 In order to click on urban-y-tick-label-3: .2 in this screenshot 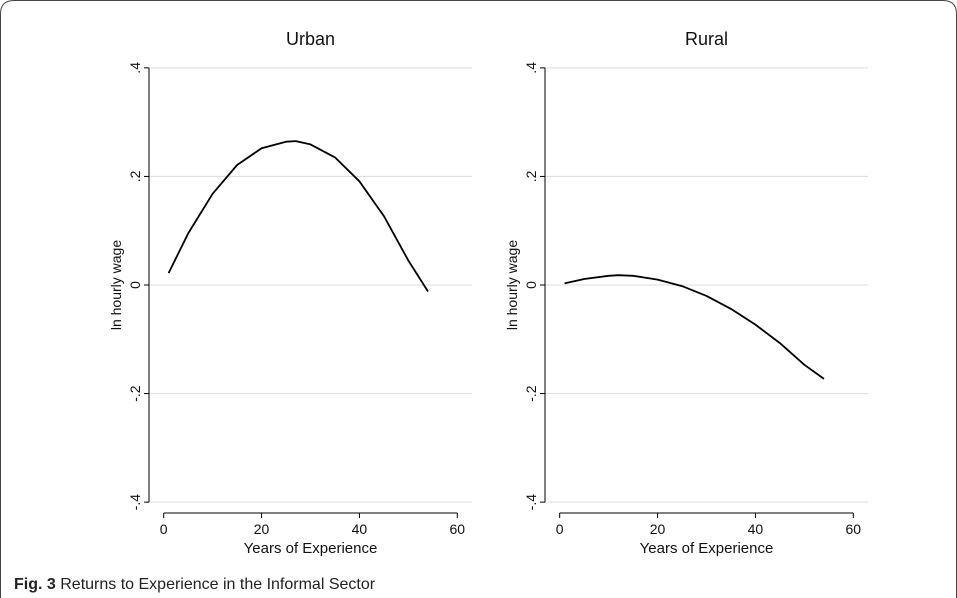, I will do `click(135, 176)`.